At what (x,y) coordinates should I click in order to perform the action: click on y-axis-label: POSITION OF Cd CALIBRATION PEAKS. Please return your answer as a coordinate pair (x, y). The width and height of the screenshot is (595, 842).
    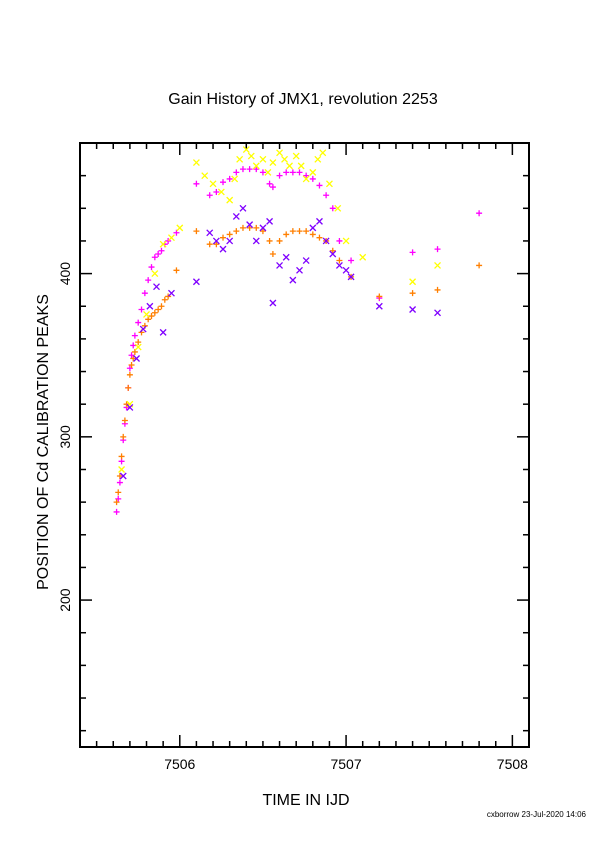
    Looking at the image, I should click on (43, 442).